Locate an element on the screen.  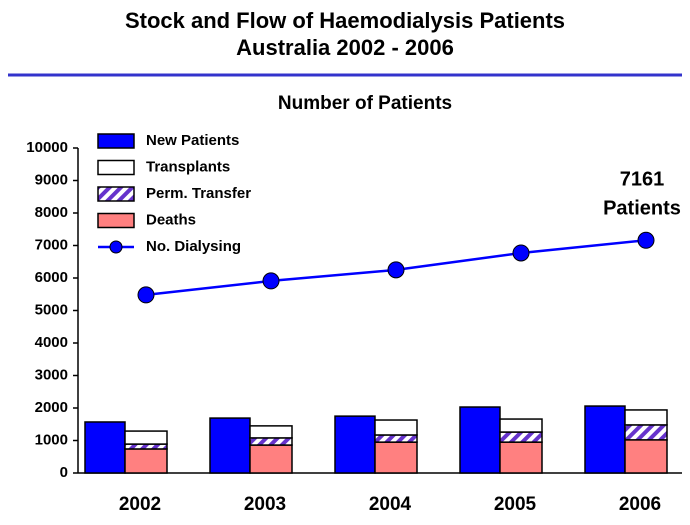
annotation: Patients is located at coordinates (642, 208).